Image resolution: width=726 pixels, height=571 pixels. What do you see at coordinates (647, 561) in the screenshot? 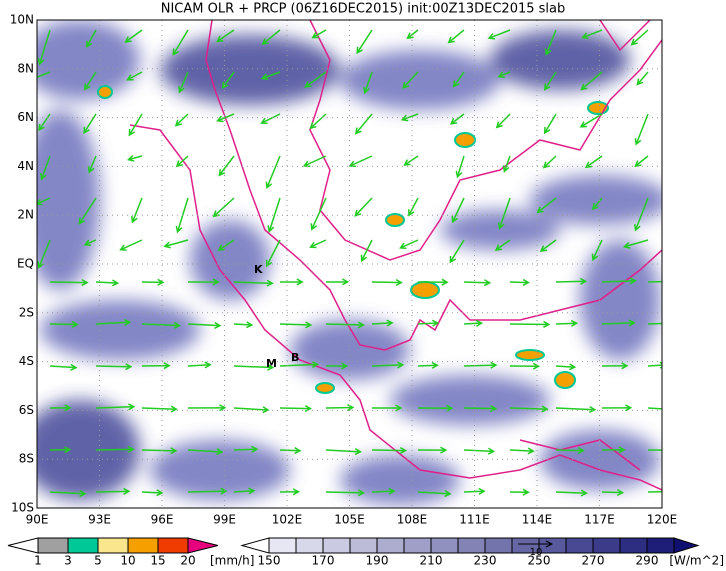
I see `colorbar-label: 290` at bounding box center [647, 561].